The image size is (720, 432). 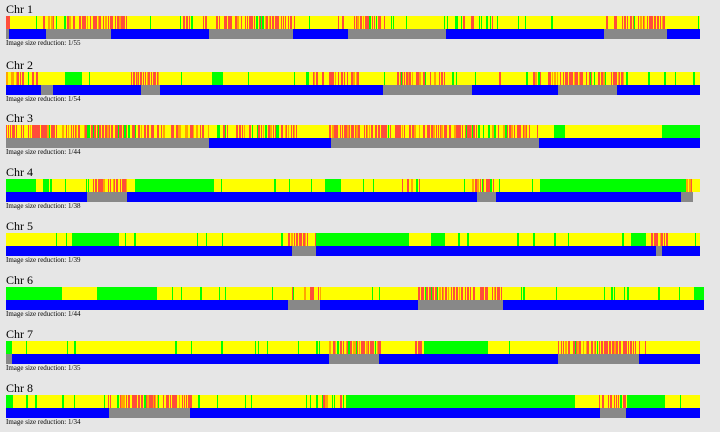 I want to click on region-gray, so click(x=107, y=197).